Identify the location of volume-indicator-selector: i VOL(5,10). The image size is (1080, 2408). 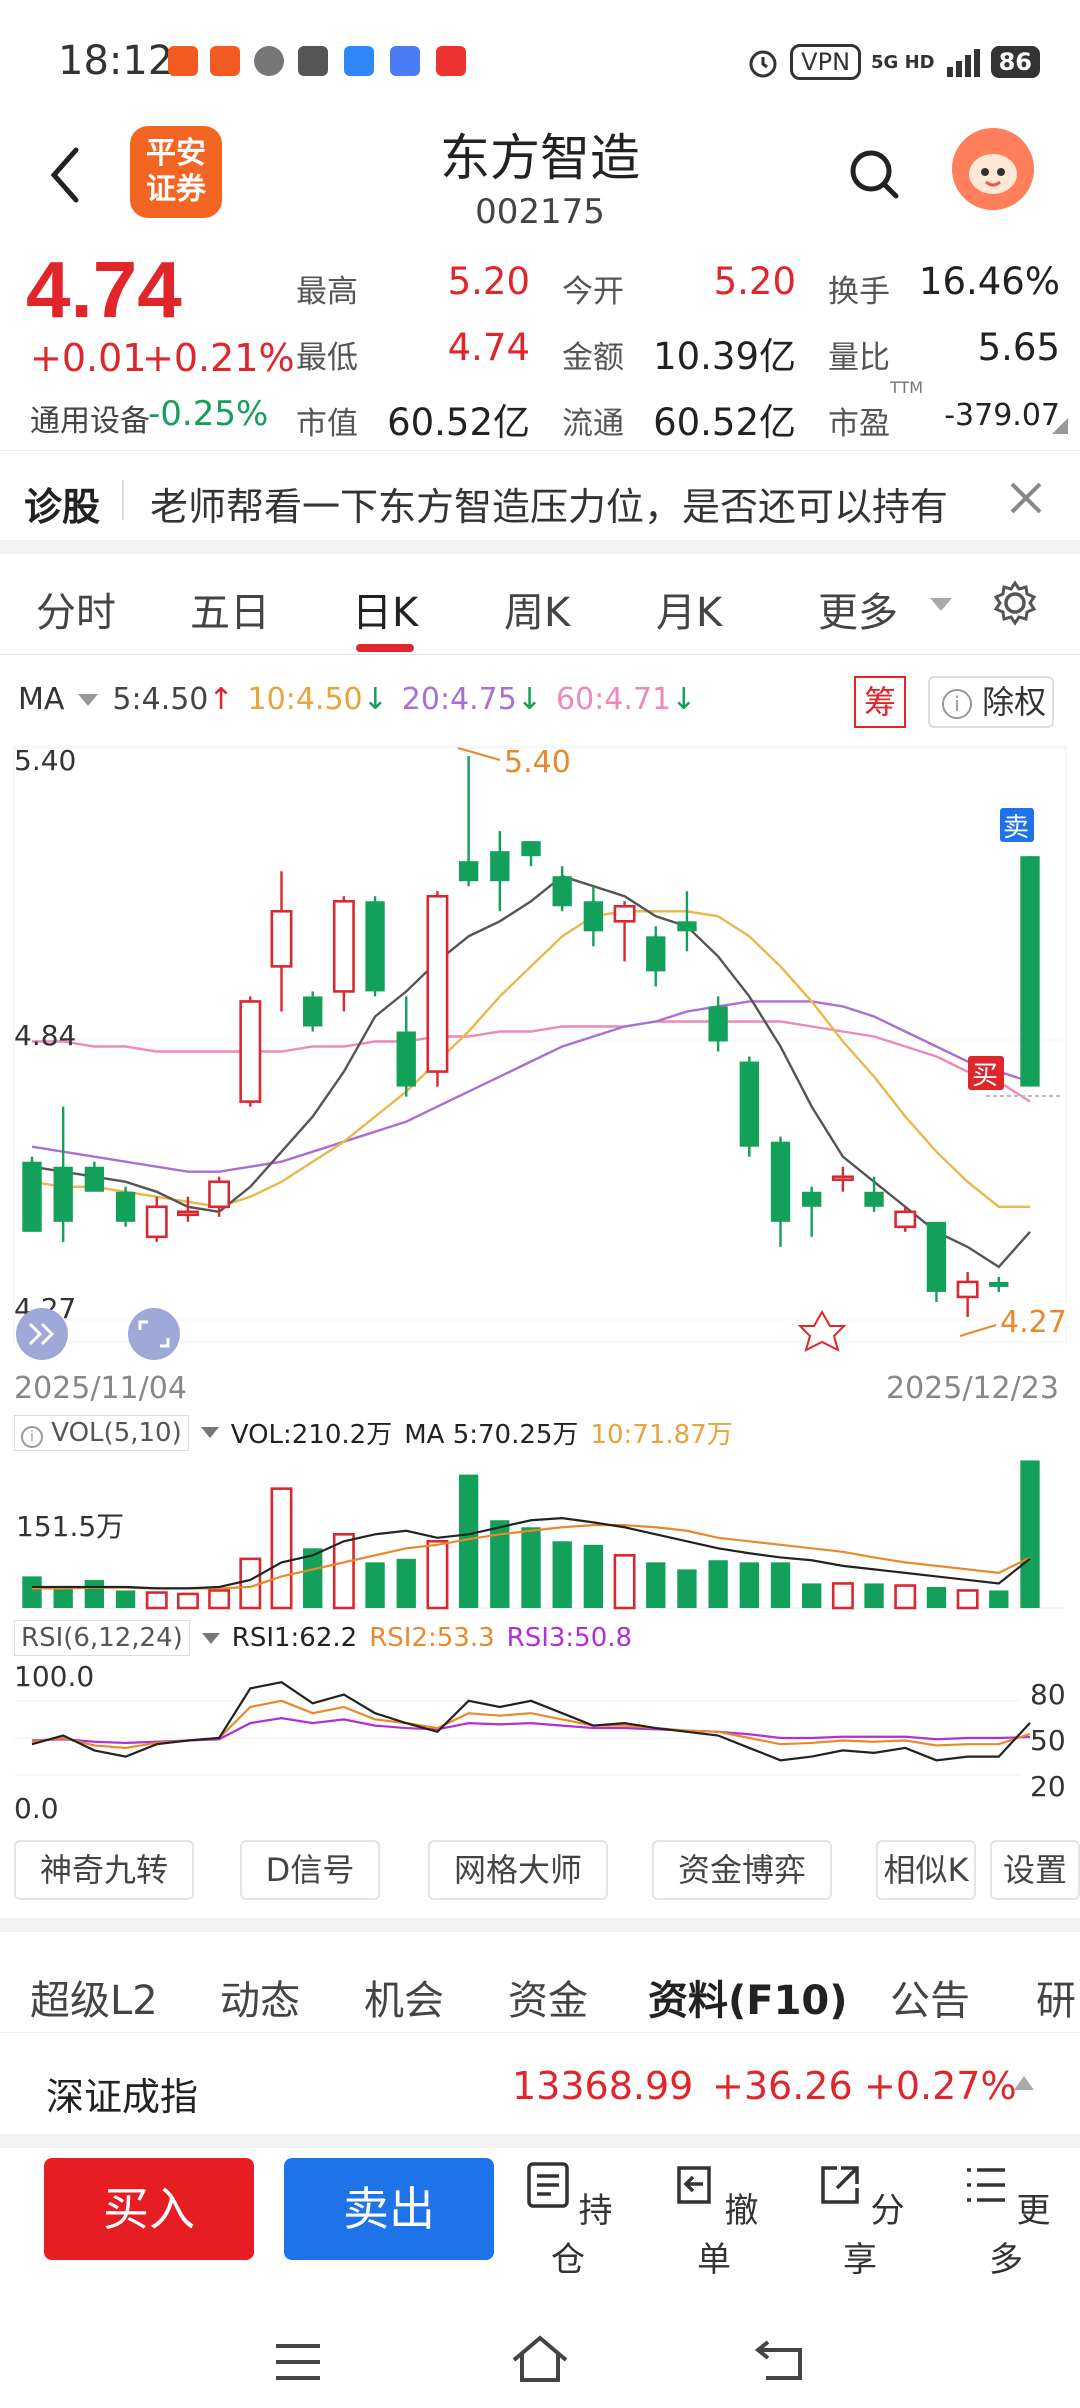
(101, 1432).